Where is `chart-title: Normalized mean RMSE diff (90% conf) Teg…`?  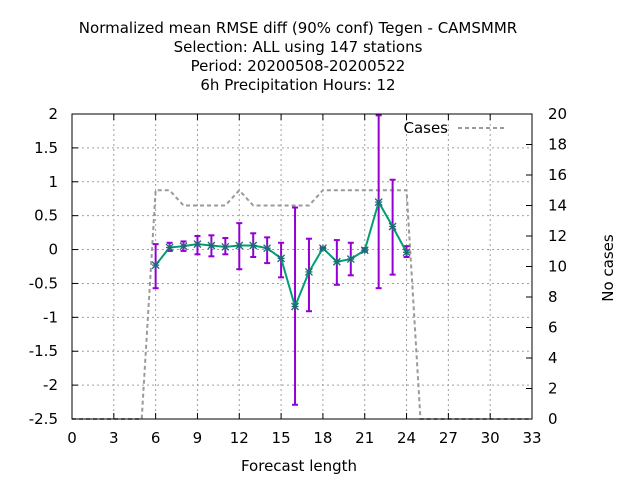
chart-title: Normalized mean RMSE diff (90% conf) Teg… is located at coordinates (298, 56).